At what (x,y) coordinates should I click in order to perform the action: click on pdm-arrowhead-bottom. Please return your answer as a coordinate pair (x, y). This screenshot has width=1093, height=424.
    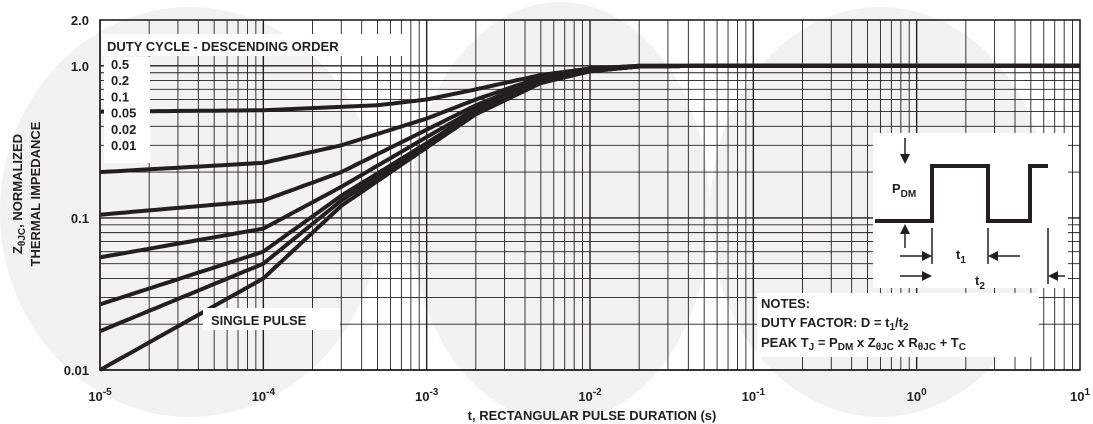
    Looking at the image, I should click on (905, 229).